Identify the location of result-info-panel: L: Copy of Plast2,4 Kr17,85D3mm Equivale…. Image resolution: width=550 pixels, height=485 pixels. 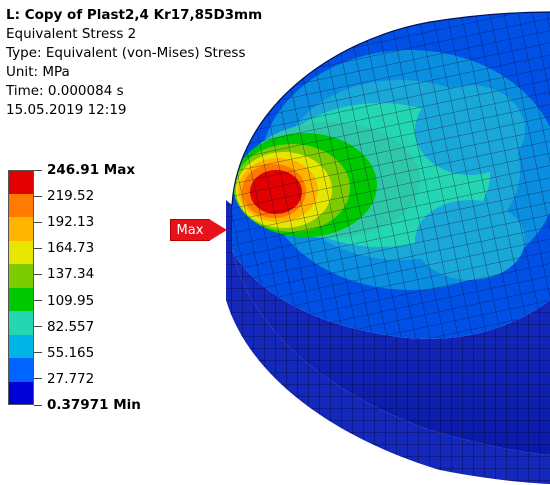
(134, 63).